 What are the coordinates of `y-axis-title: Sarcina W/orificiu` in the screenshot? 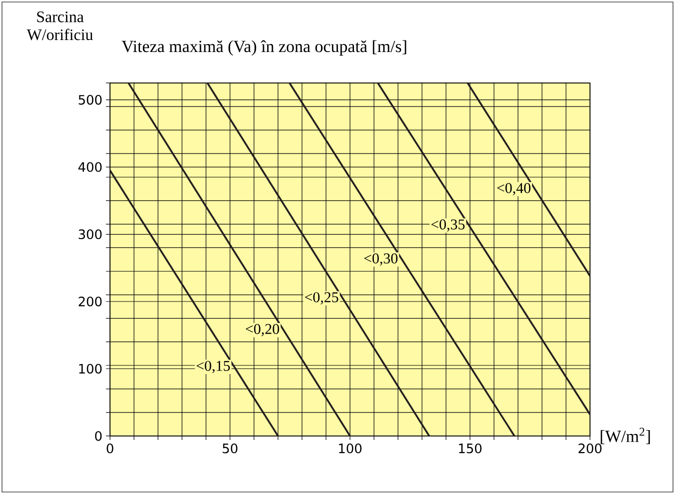 It's located at (59, 26).